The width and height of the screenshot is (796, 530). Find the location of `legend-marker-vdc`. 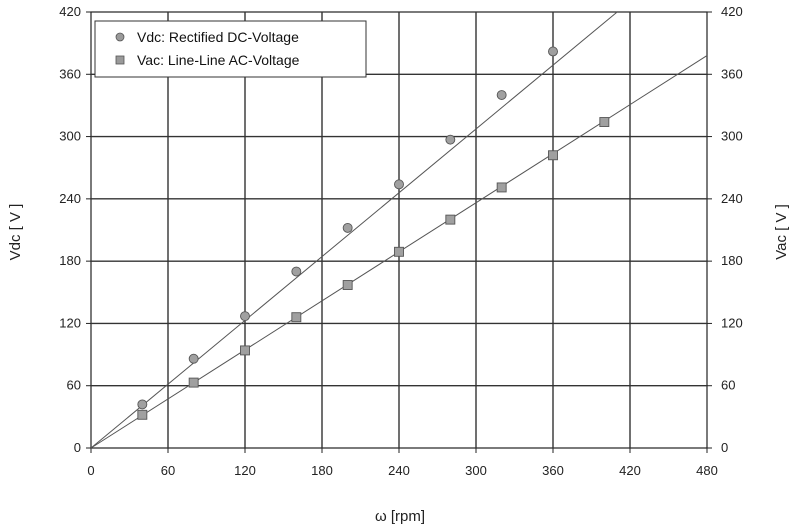

legend-marker-vdc is located at coordinates (120, 37).